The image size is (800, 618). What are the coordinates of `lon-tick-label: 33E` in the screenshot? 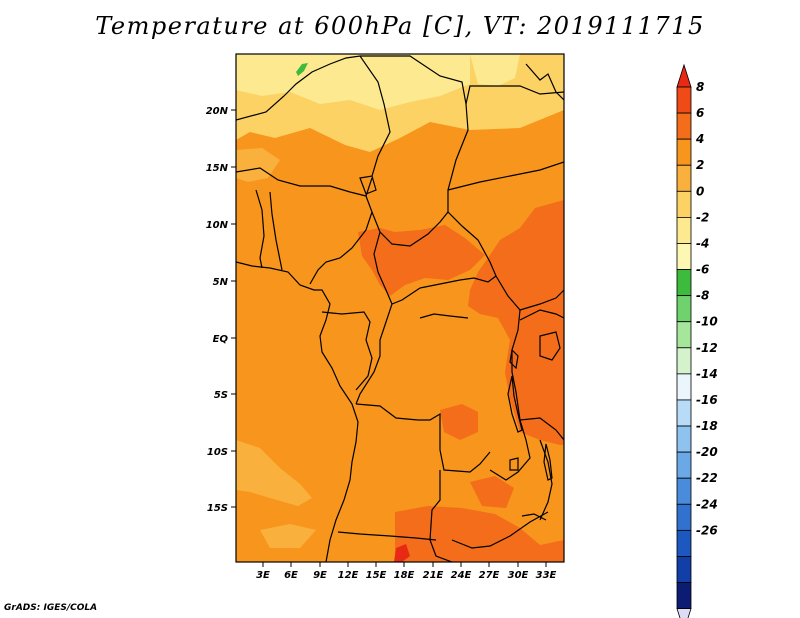 It's located at (546, 575).